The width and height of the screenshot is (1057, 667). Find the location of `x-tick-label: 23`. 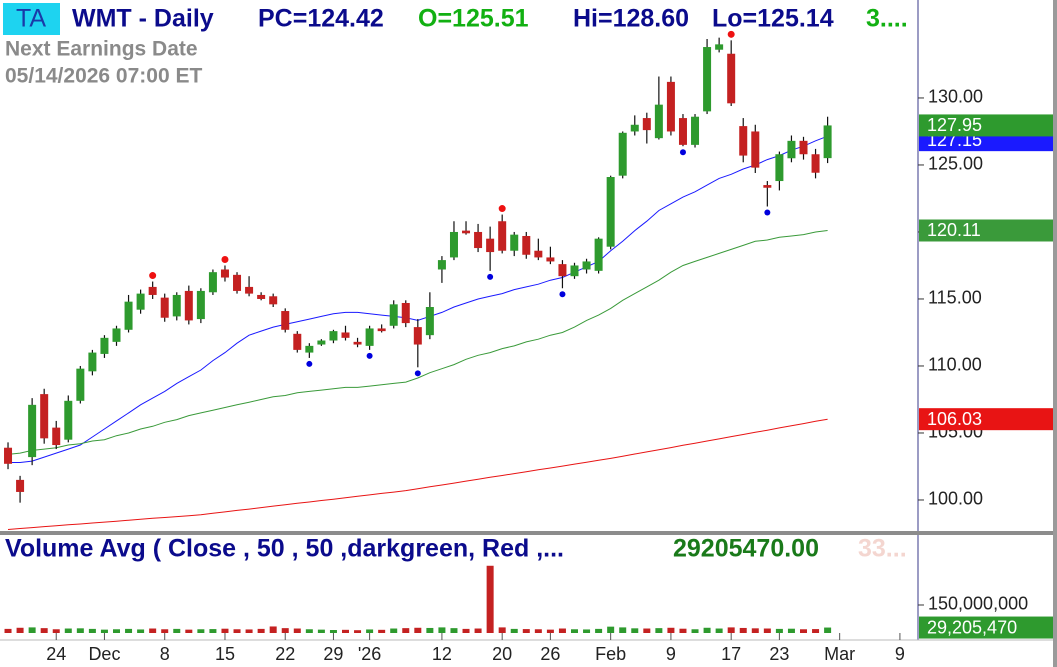

x-tick-label: 23 is located at coordinates (779, 654).